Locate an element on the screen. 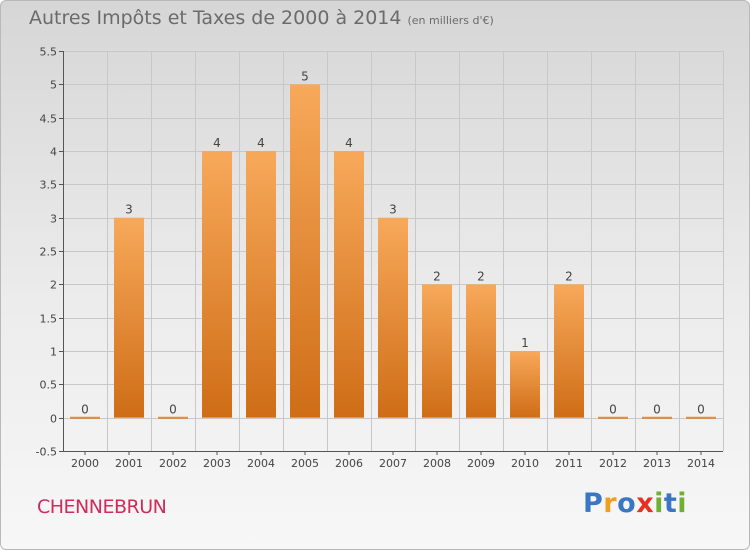 Image resolution: width=750 pixels, height=550 pixels. logo-letter: t is located at coordinates (670, 503).